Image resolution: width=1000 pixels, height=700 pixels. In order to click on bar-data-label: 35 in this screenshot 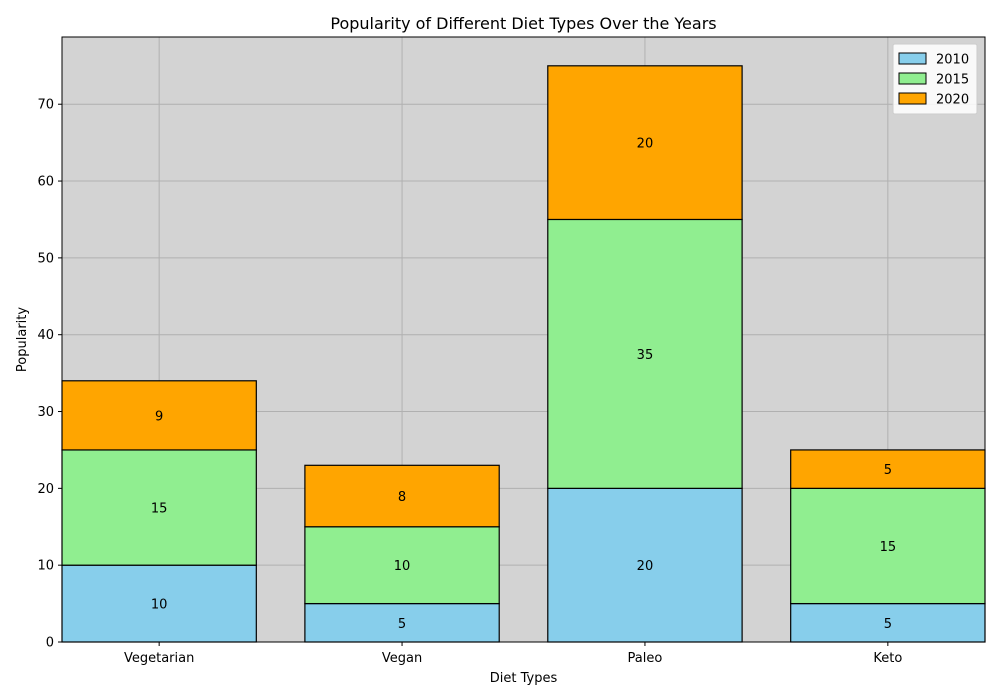, I will do `click(645, 355)`.